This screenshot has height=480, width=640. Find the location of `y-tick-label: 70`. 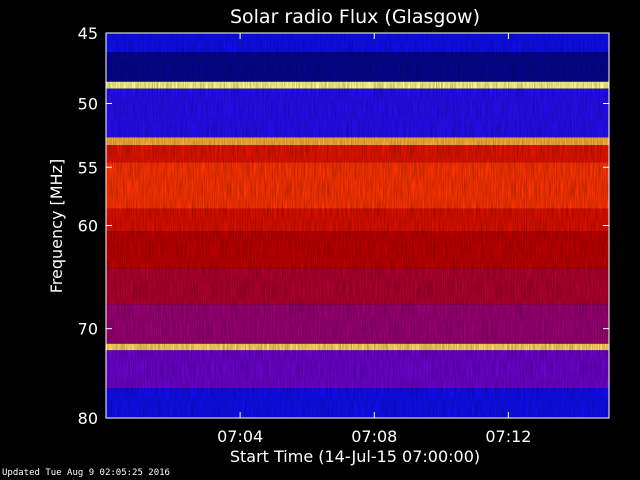

y-tick-label: 70 is located at coordinates (88, 329).